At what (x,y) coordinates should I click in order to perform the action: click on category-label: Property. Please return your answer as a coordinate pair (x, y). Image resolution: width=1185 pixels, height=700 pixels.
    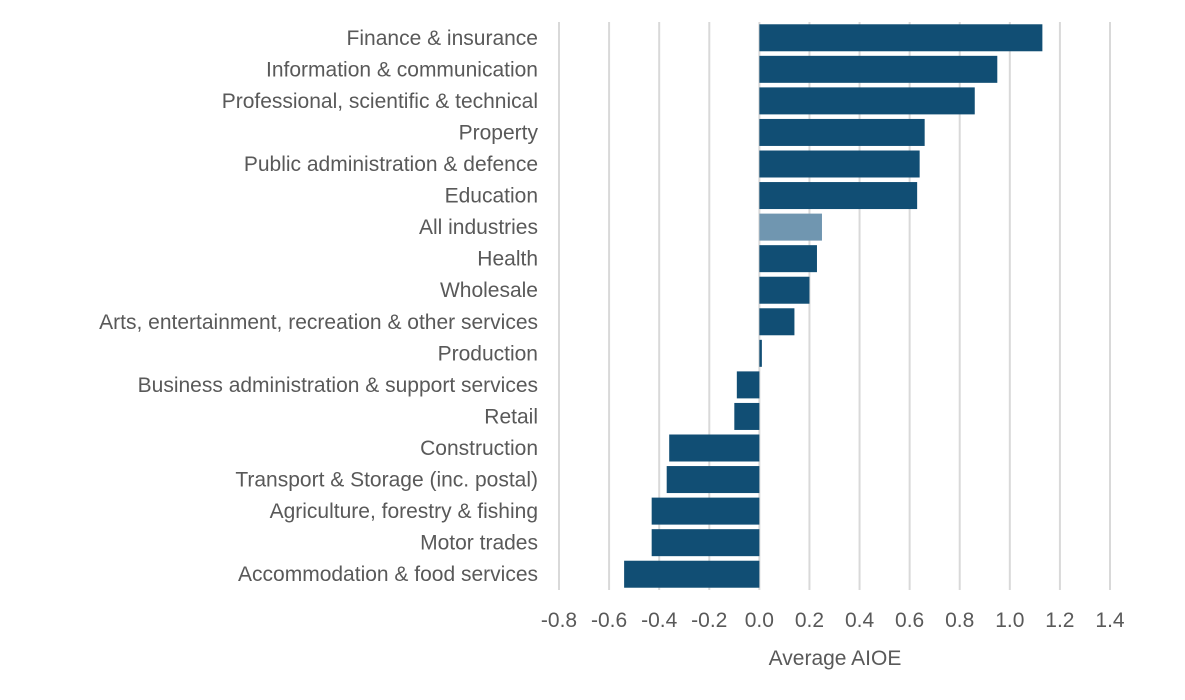
    Looking at the image, I should click on (499, 132).